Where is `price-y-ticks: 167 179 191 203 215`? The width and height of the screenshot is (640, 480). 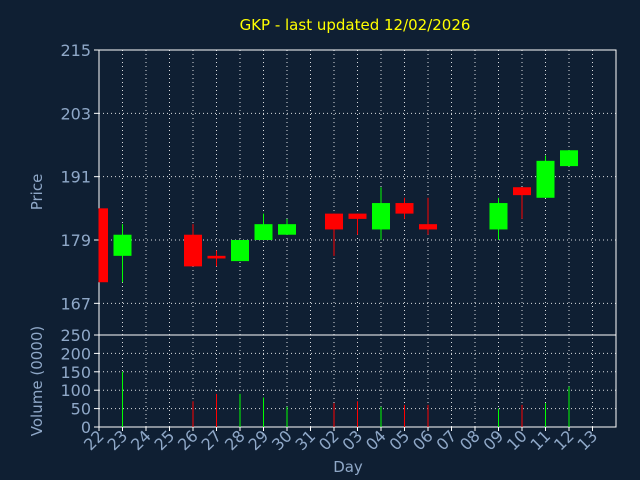 price-y-ticks: 167 179 191 203 215 is located at coordinates (79, 177).